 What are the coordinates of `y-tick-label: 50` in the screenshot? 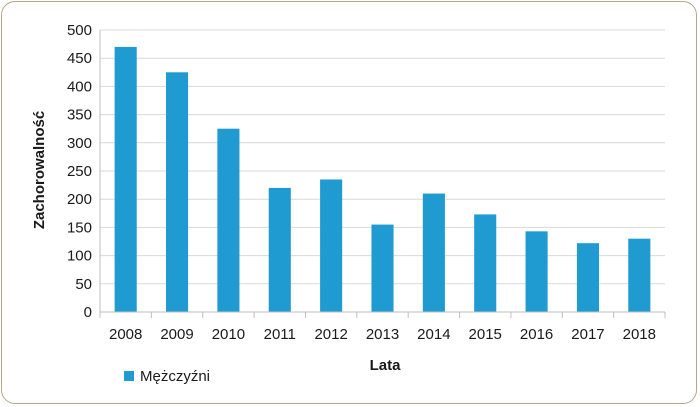 It's located at (83, 284).